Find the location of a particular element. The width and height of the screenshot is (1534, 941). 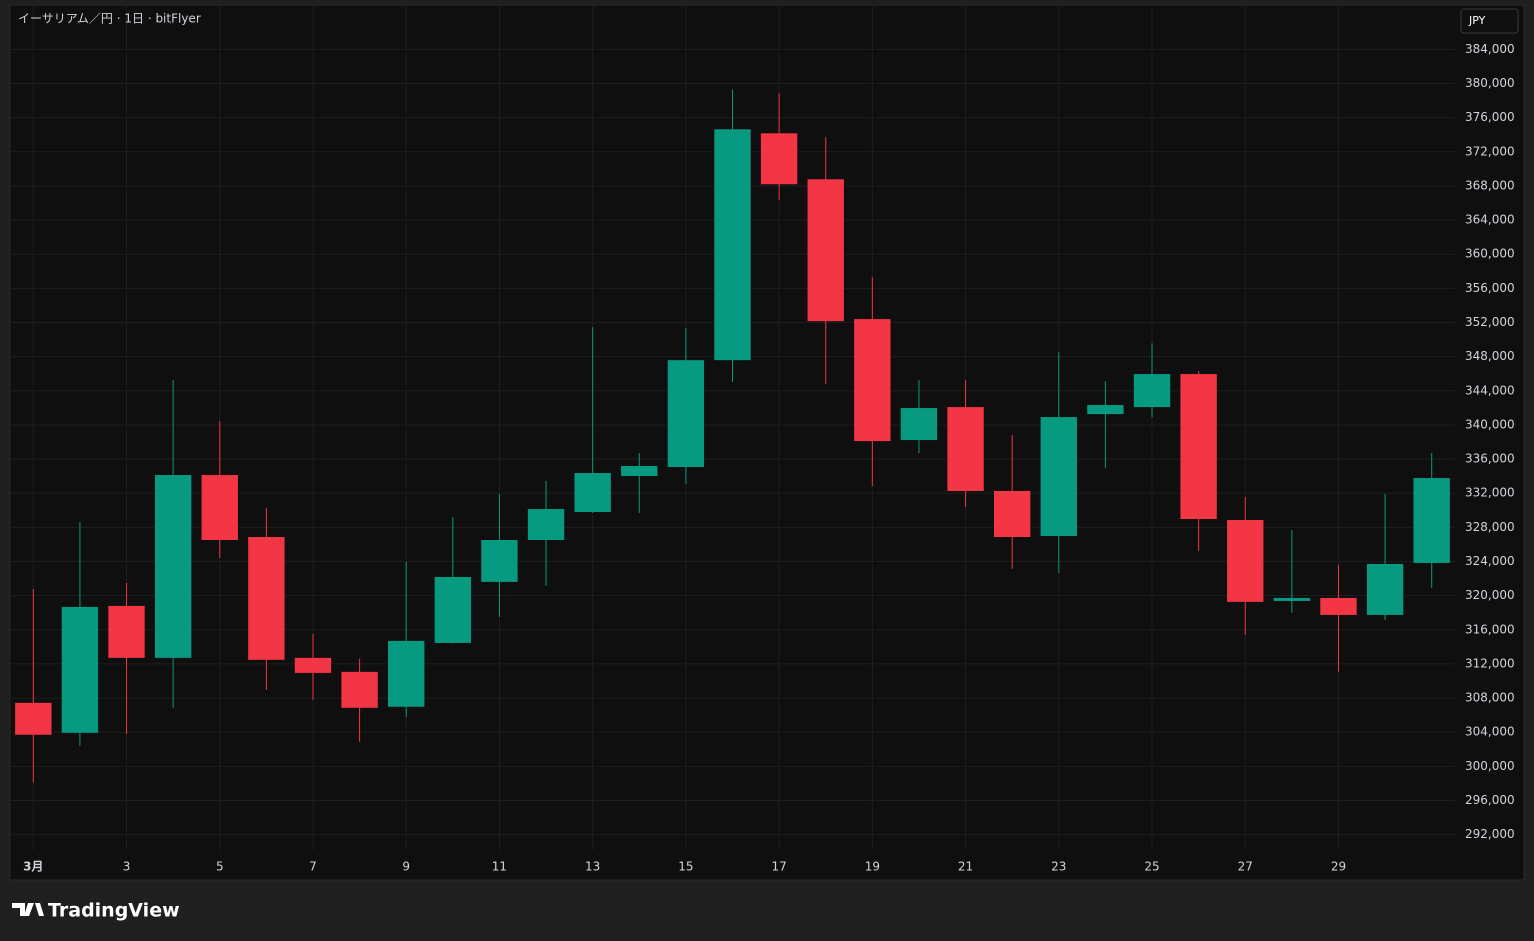

y-tick-label: 304,000 is located at coordinates (1490, 732).